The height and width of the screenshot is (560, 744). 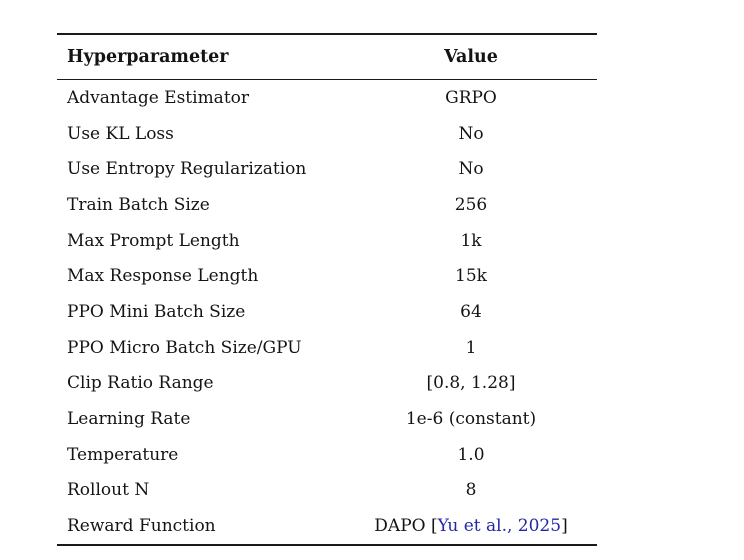 I want to click on param-cell: Use KL Loss, so click(x=120, y=133).